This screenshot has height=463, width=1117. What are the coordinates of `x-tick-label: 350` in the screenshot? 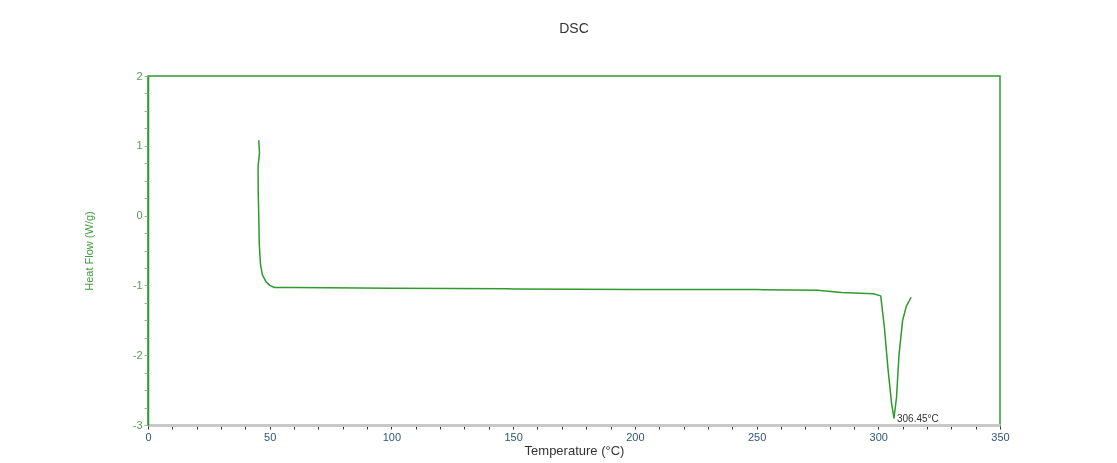 It's located at (1000, 436).